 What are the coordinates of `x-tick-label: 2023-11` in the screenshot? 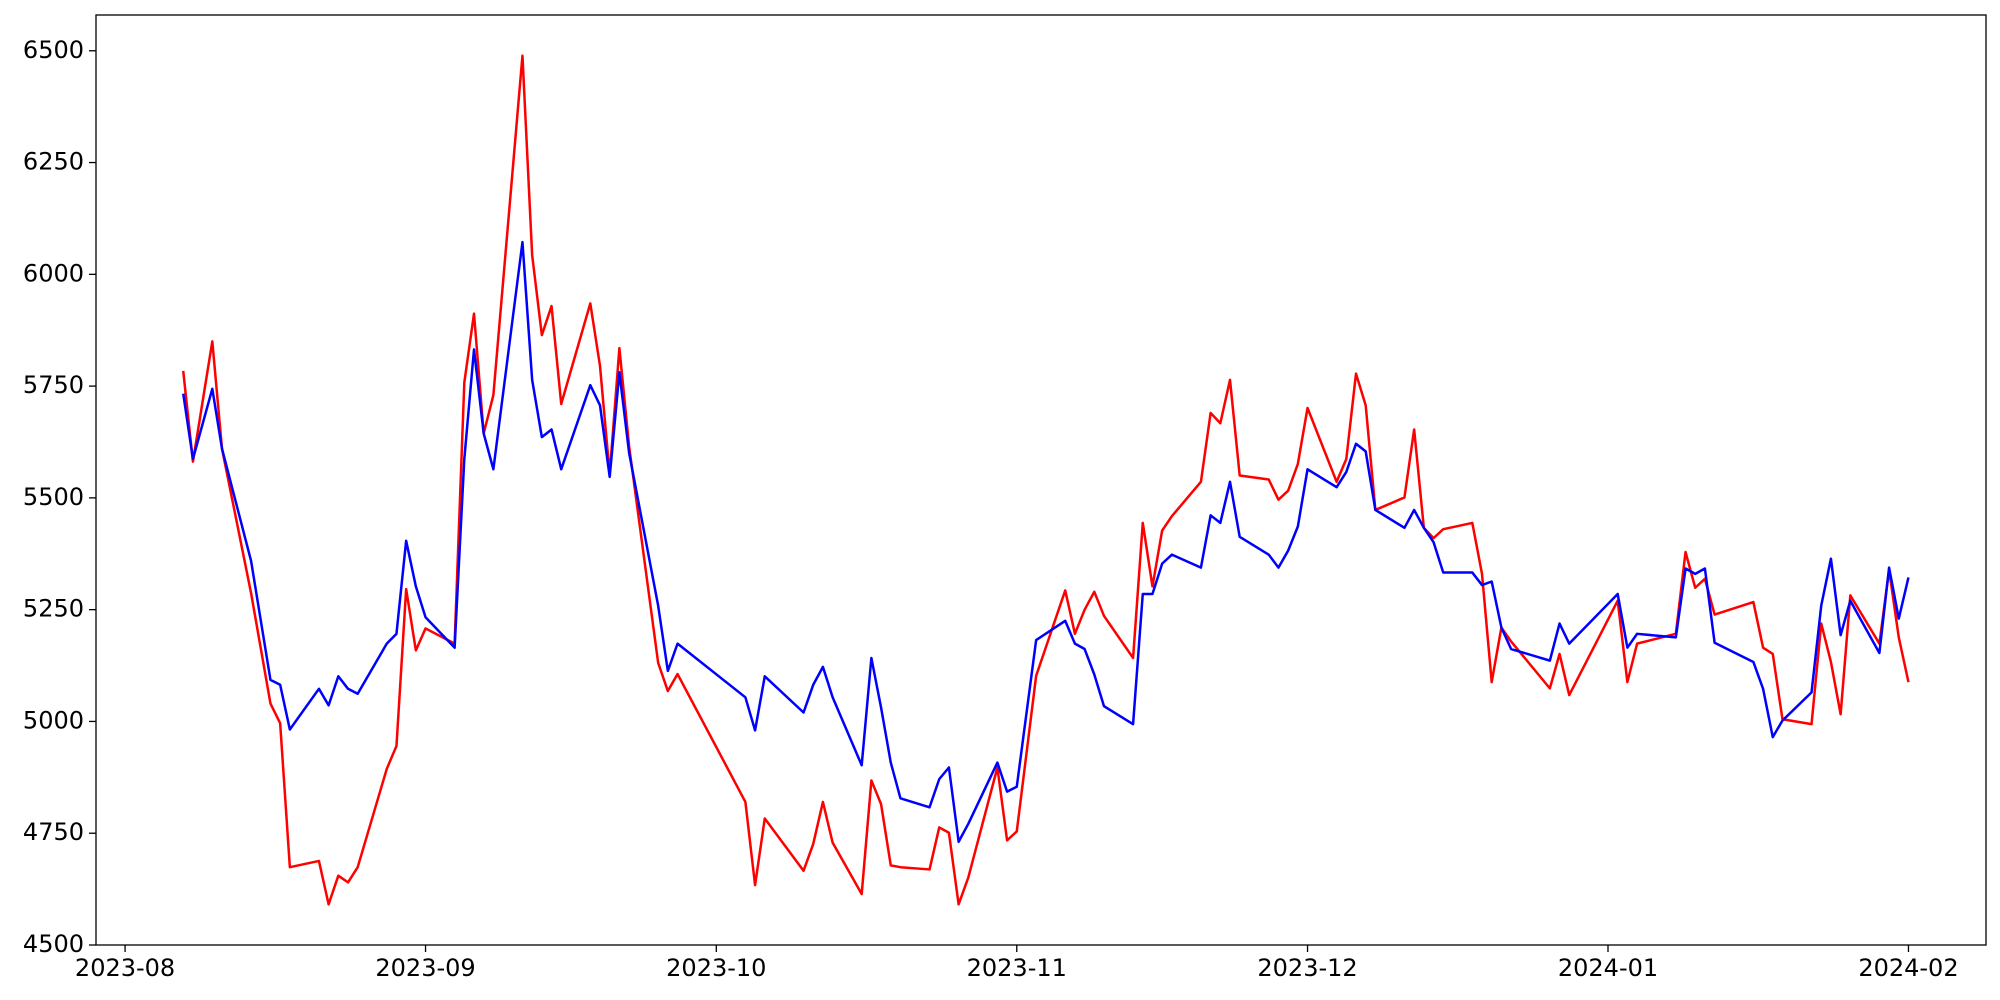 It's located at (1017, 968).